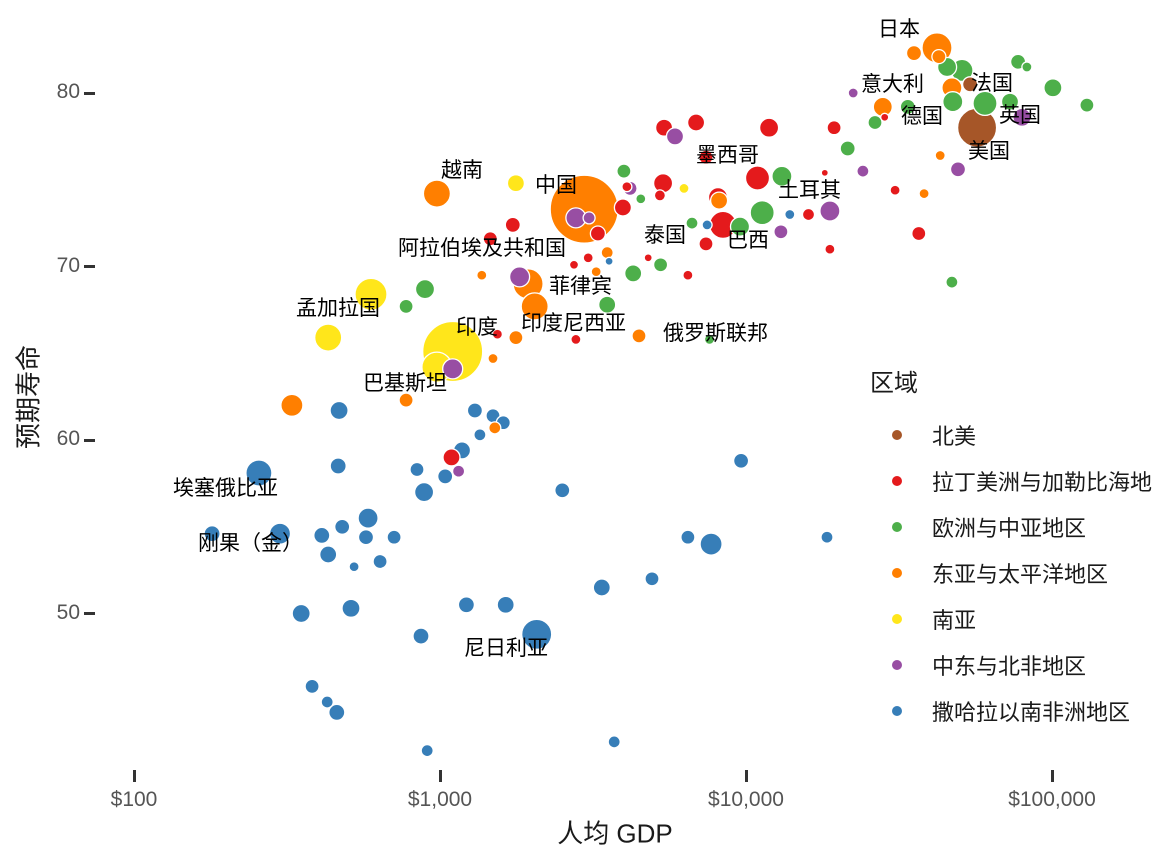 Image resolution: width=1152 pixels, height=864 pixels. Describe the element at coordinates (970, 84) in the screenshot. I see `data-point-na` at that location.